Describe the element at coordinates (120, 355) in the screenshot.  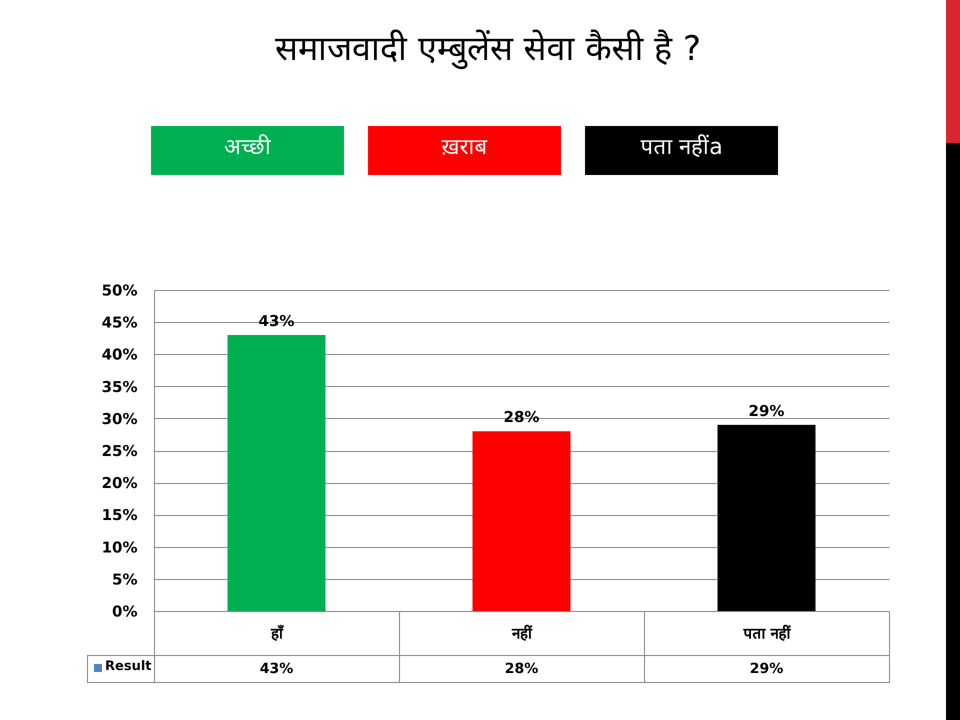
I see `y-tick-label: 40%` at that location.